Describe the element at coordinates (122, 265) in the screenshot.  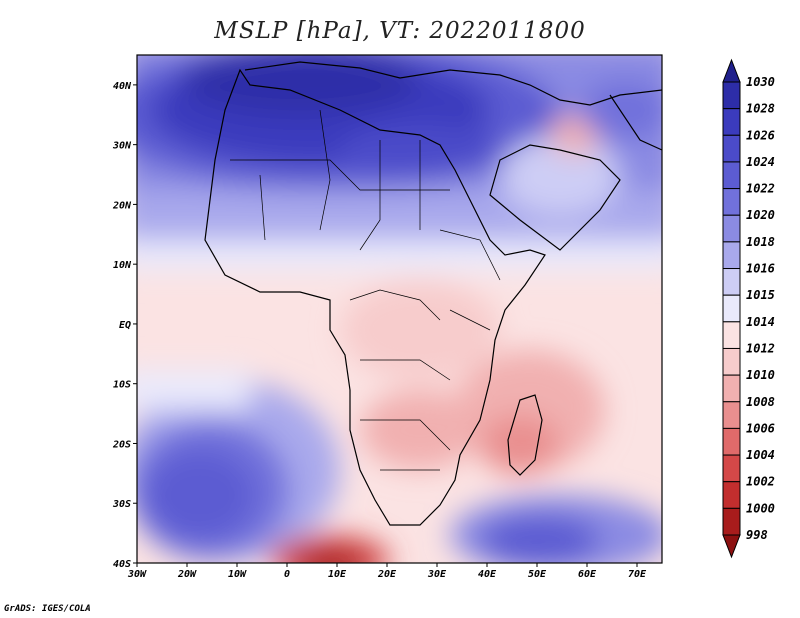
I see `lat-tick-label: 10N` at that location.